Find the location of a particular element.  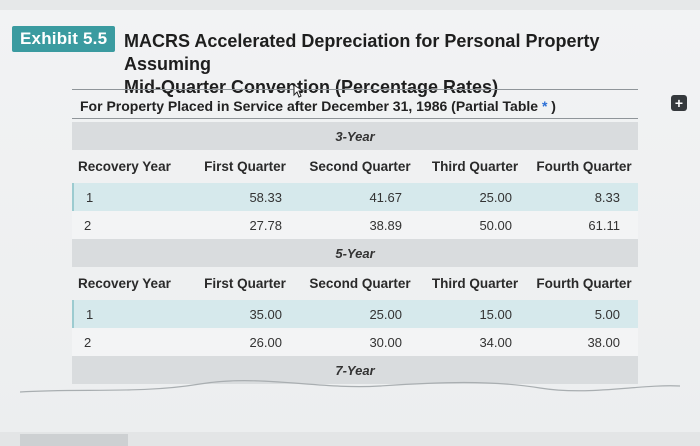

table-row: 1 35.00 25.00 15.00 5.00 is located at coordinates (355, 314).